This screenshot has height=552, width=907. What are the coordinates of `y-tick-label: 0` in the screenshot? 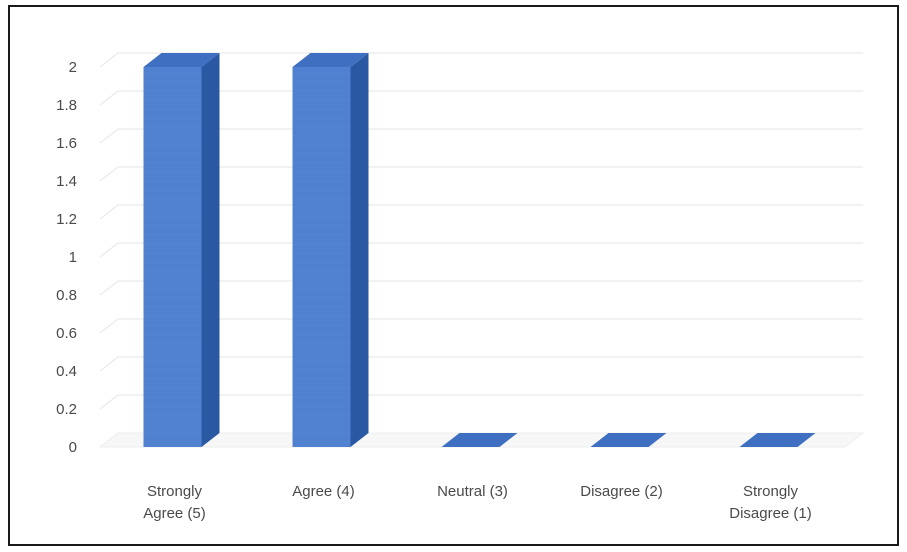 It's located at (73, 447).